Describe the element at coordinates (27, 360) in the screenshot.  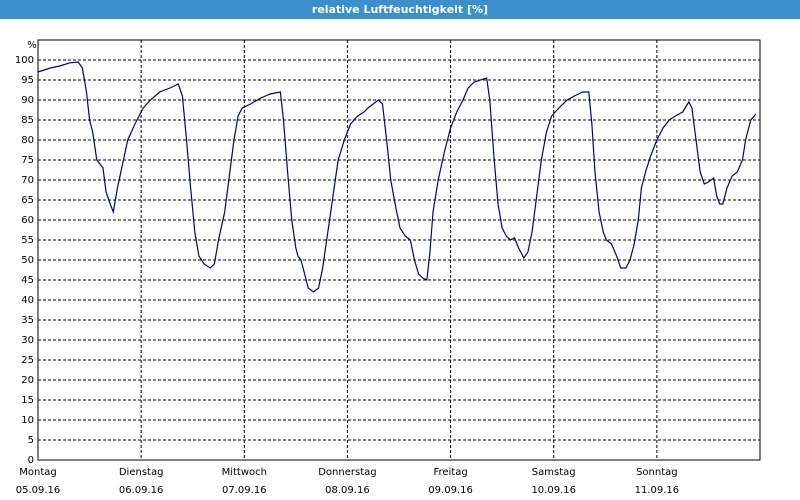
I see `y-tick-label: 25` at that location.